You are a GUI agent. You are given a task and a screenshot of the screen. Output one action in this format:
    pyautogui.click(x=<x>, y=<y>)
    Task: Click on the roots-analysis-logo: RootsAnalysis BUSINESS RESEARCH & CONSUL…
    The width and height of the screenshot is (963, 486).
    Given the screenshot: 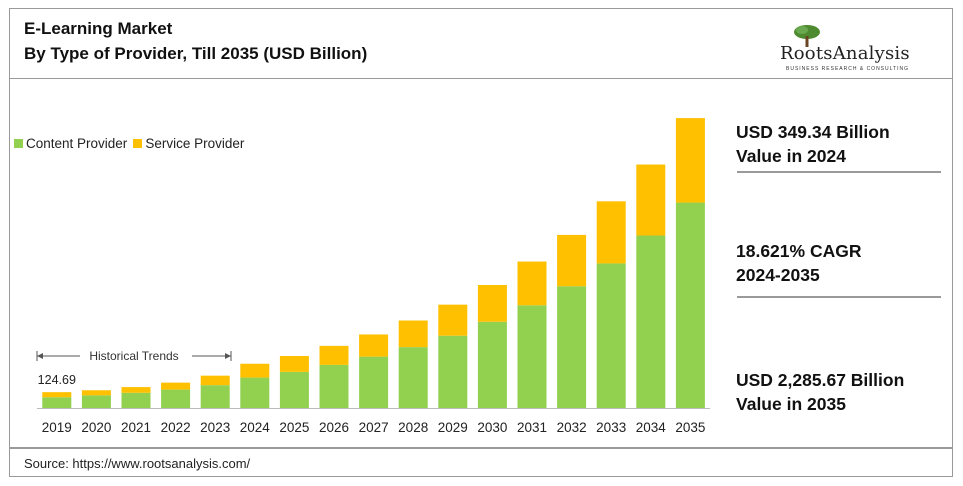 What is the action you would take?
    pyautogui.click(x=855, y=48)
    